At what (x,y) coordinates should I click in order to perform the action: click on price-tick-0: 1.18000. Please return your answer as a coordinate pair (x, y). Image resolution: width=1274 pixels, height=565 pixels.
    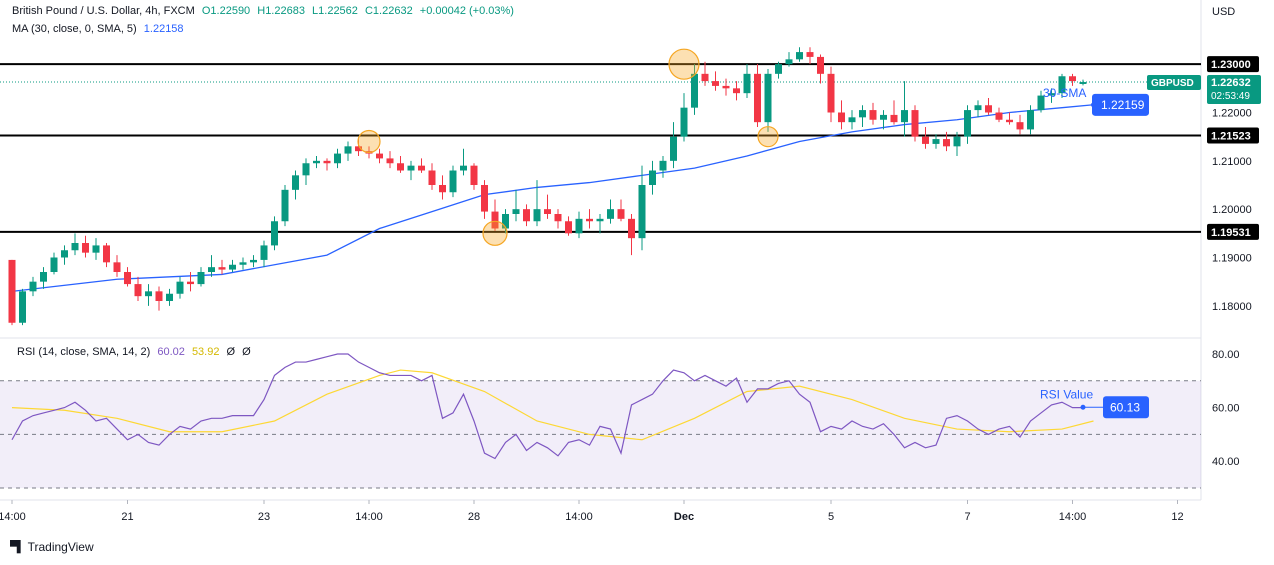
    Looking at the image, I should click on (1232, 307).